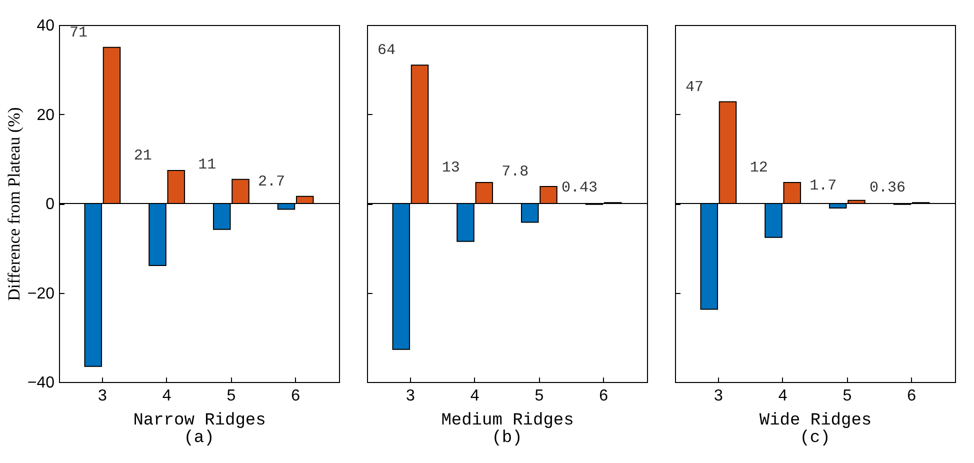 The image size is (974, 463). I want to click on annotation: 2.7, so click(272, 181).